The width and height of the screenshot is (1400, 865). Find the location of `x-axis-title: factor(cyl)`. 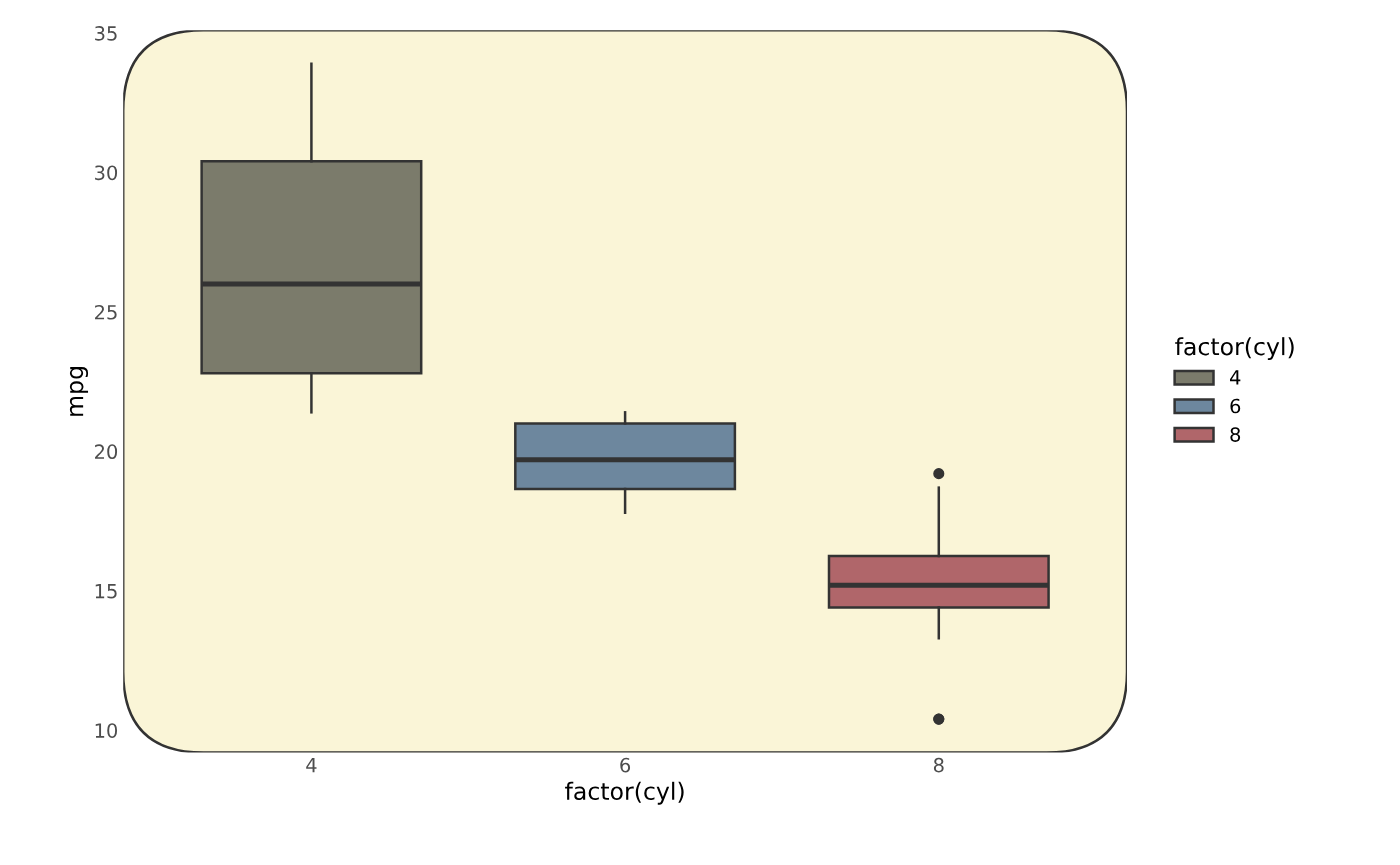

x-axis-title: factor(cyl) is located at coordinates (624, 793).